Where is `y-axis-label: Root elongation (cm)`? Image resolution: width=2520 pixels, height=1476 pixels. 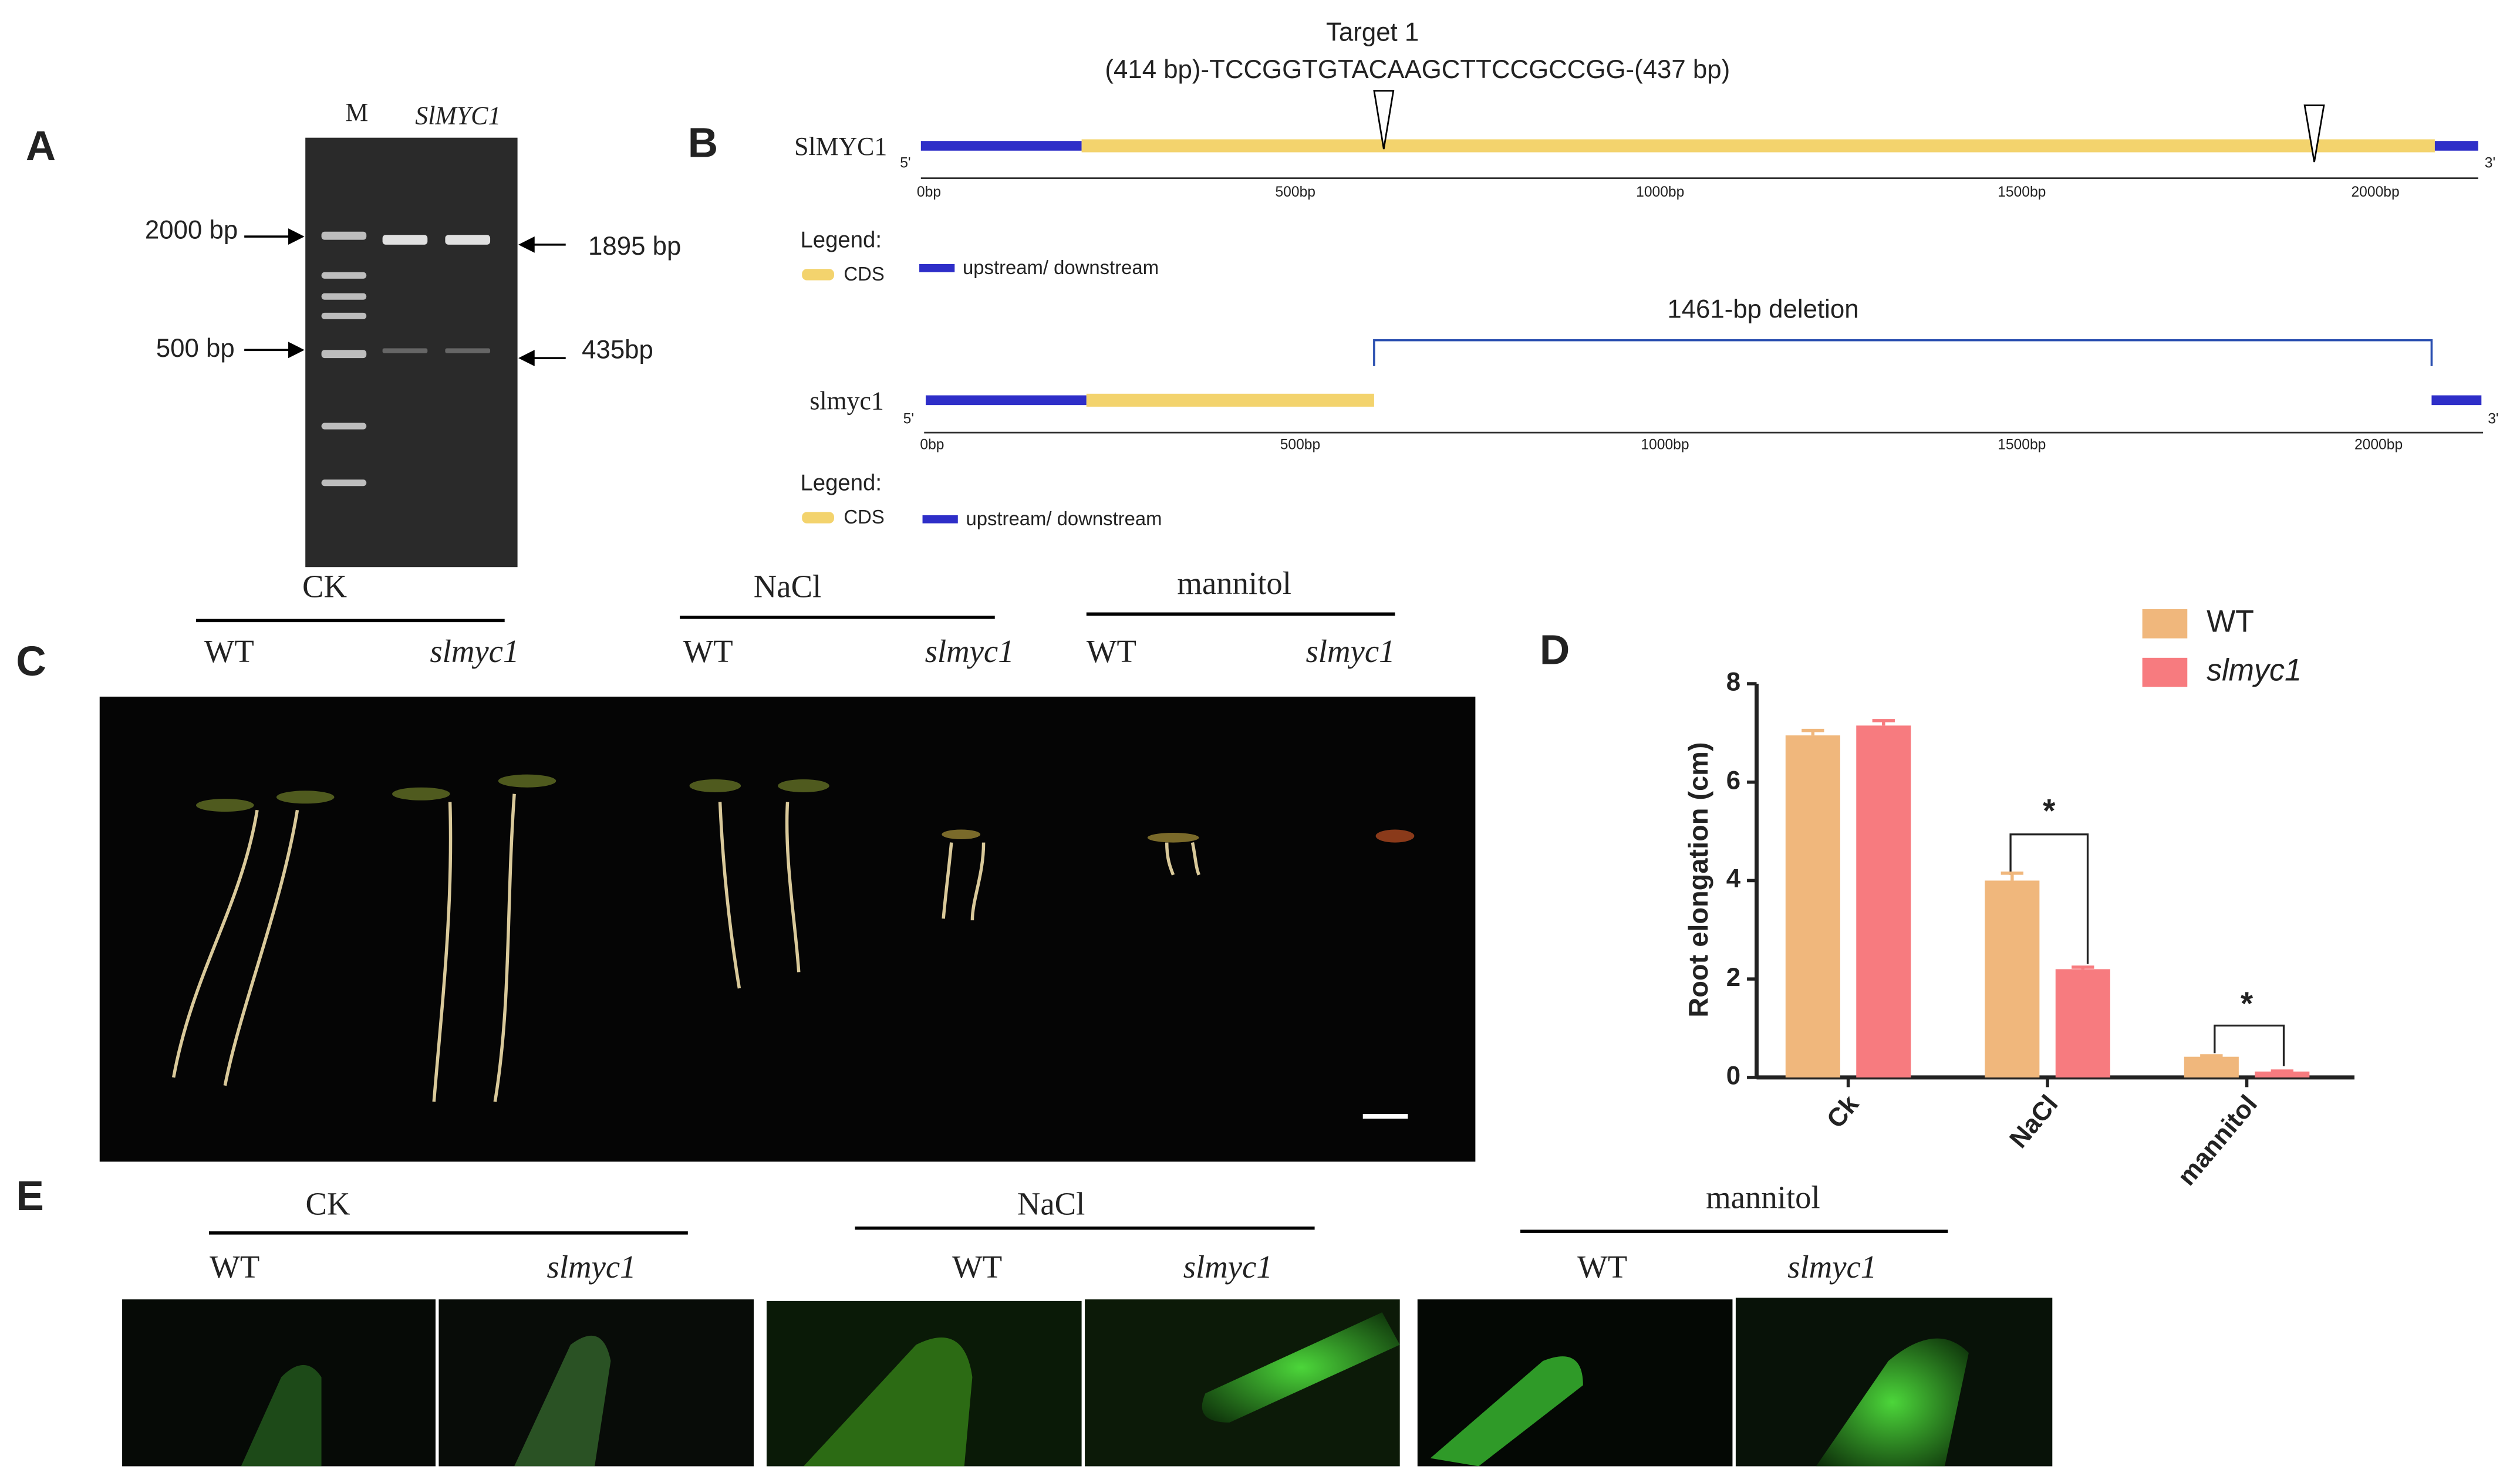
y-axis-label: Root elongation (cm) is located at coordinates (1698, 880).